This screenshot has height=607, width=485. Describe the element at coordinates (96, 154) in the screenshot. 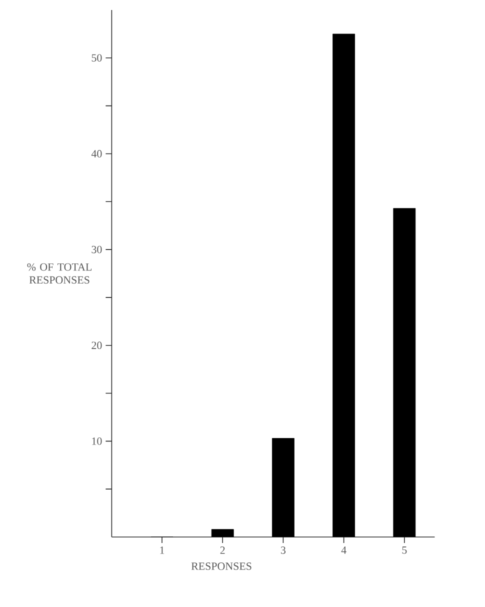

I see `y-tick-label: 40` at that location.